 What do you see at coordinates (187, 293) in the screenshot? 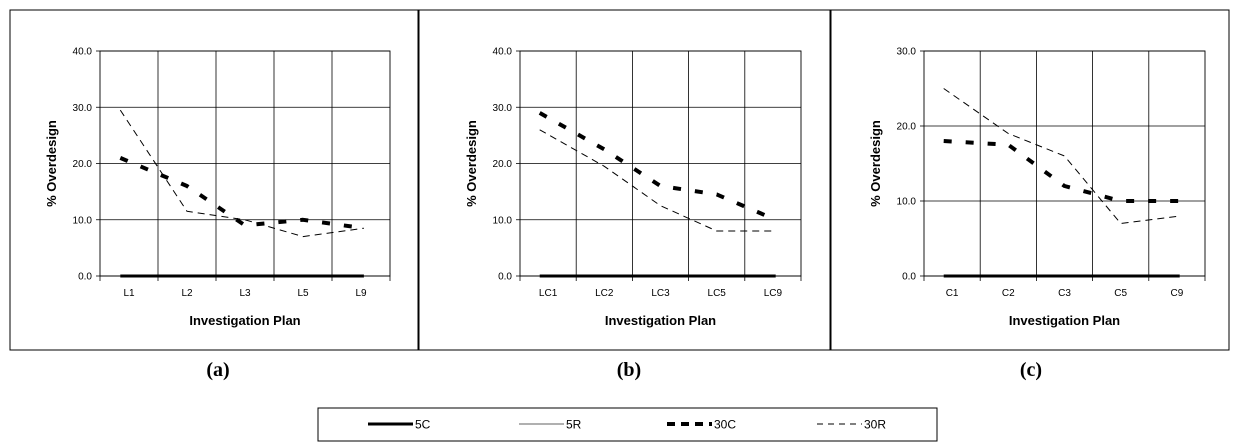
I see `x-tick-label: L2` at bounding box center [187, 293].